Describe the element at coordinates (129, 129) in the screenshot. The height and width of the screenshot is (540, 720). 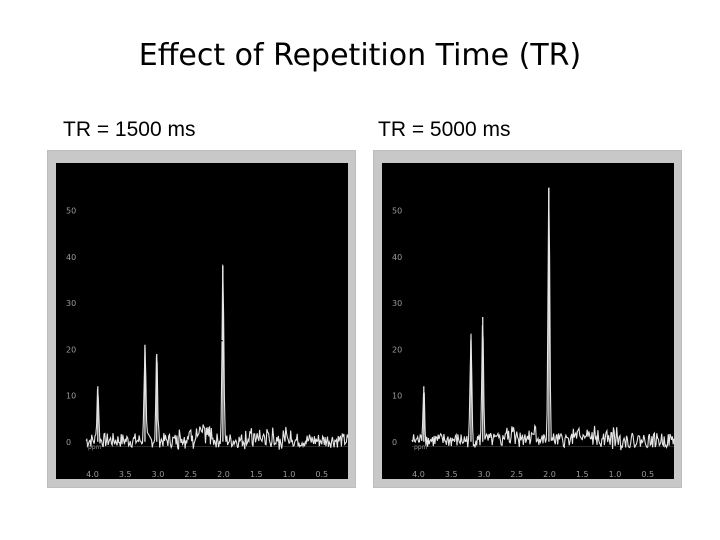
I see `panel-label-tr-1500: TR = 1500 ms` at that location.